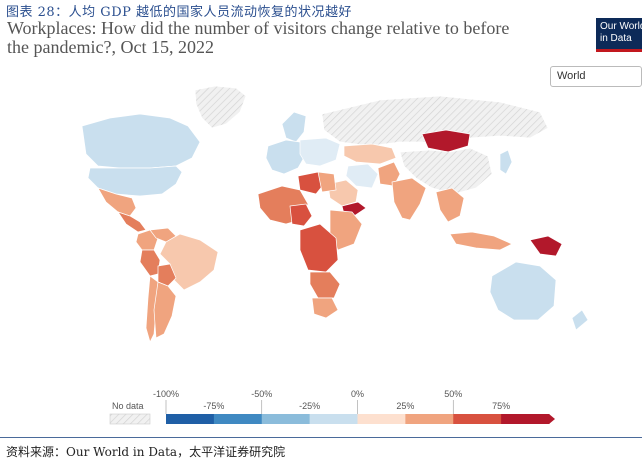  I want to click on color-legend: No data -100% -50% 0% 50% -75% -25% 25% 75%, so click(332, 407).